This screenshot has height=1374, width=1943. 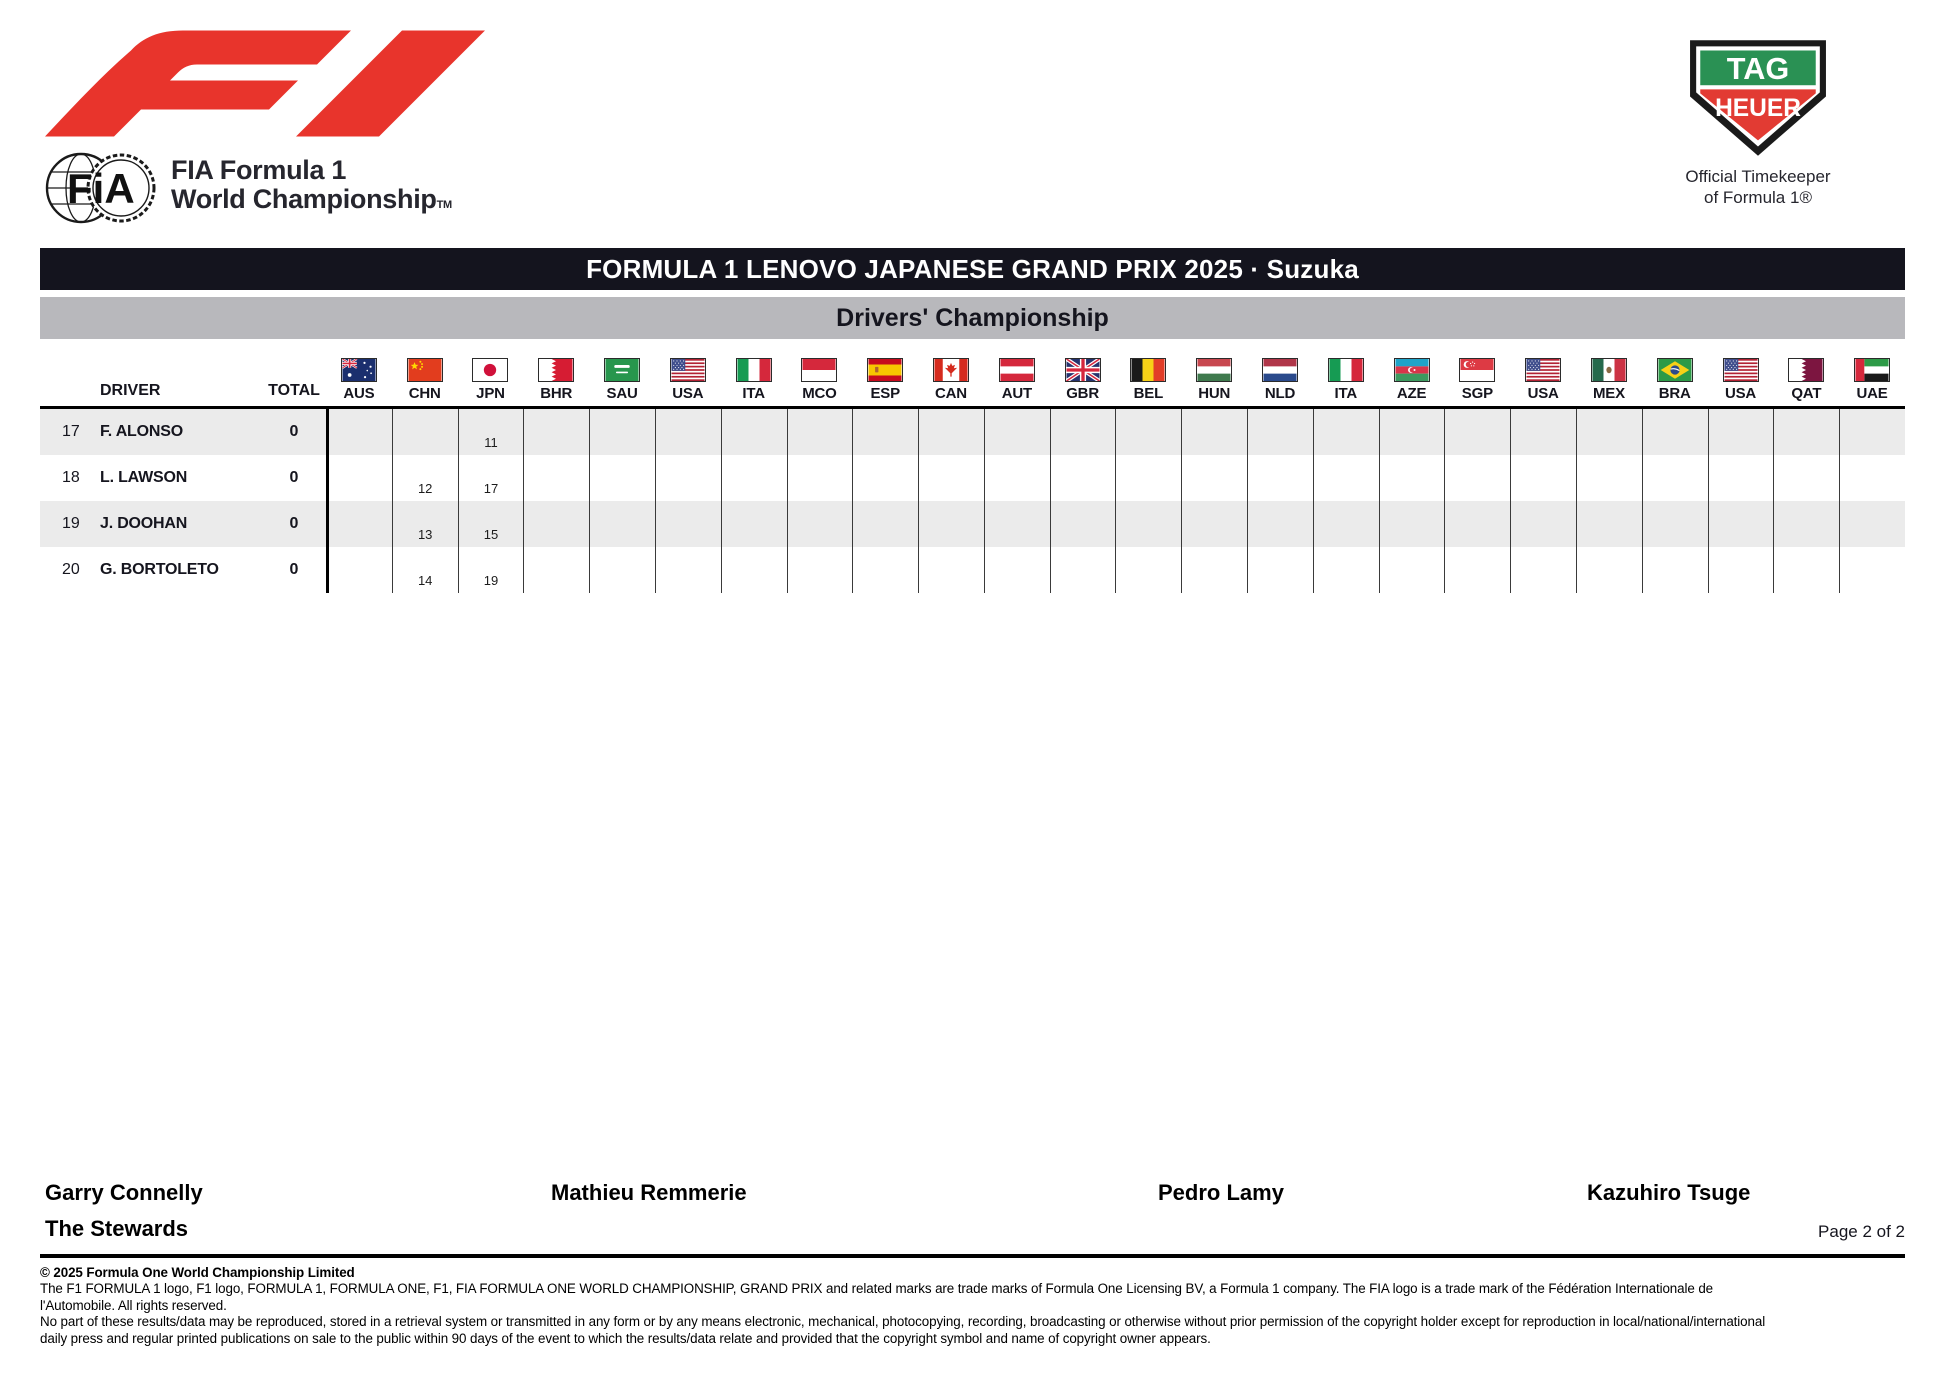 What do you see at coordinates (819, 393) in the screenshot?
I see `race-code-label: MCO` at bounding box center [819, 393].